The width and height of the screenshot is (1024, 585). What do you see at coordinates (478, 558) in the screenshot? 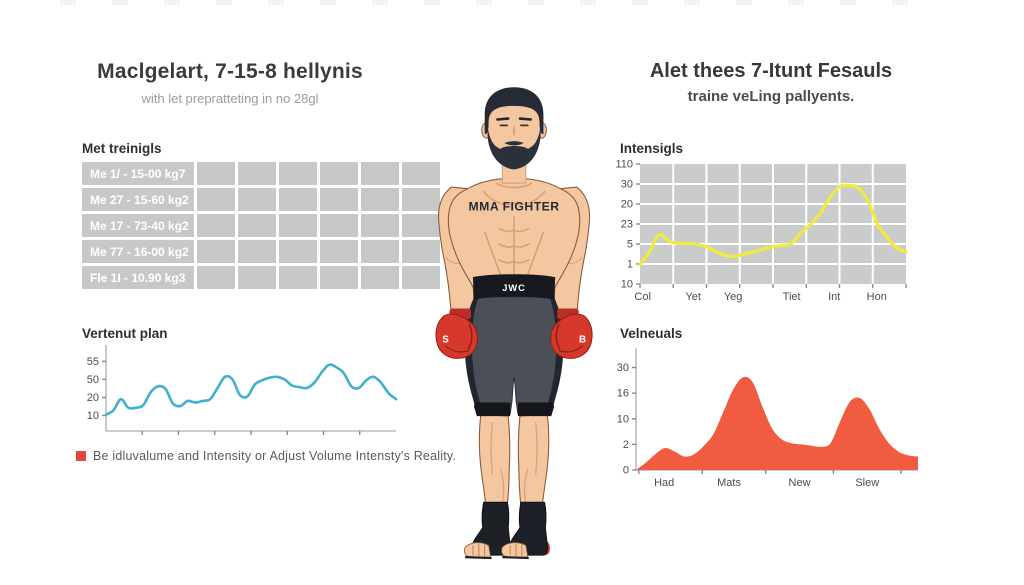
I see `sole` at bounding box center [478, 558].